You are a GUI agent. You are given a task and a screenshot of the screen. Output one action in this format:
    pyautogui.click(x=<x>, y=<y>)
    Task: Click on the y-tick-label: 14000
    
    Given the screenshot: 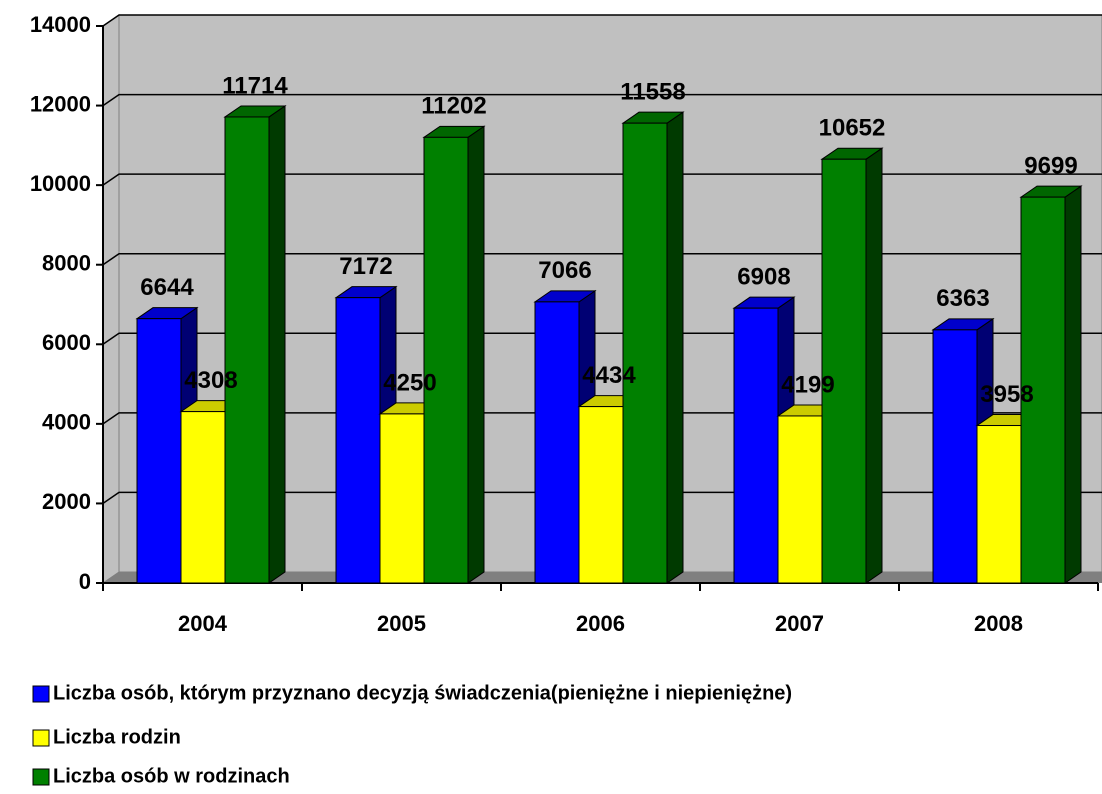 What is the action you would take?
    pyautogui.click(x=60, y=24)
    